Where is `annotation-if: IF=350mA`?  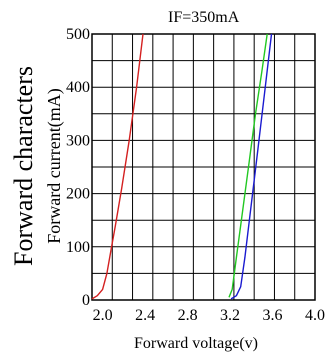
annotation-if: IF=350mA is located at coordinates (204, 17).